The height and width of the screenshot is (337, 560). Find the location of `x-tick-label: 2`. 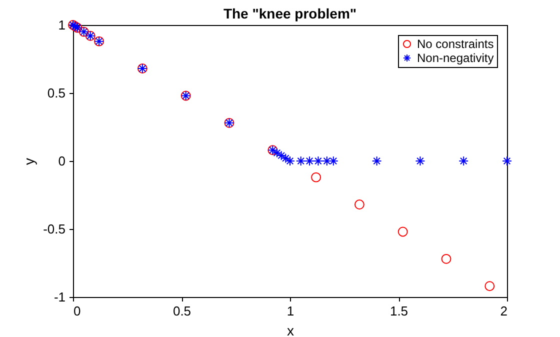

x-tick-label: 2 is located at coordinates (504, 311).